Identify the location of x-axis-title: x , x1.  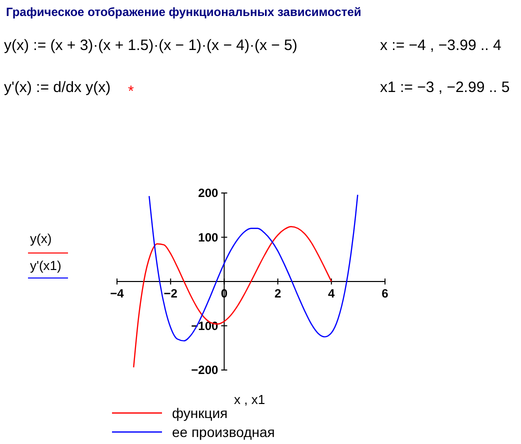
(250, 399).